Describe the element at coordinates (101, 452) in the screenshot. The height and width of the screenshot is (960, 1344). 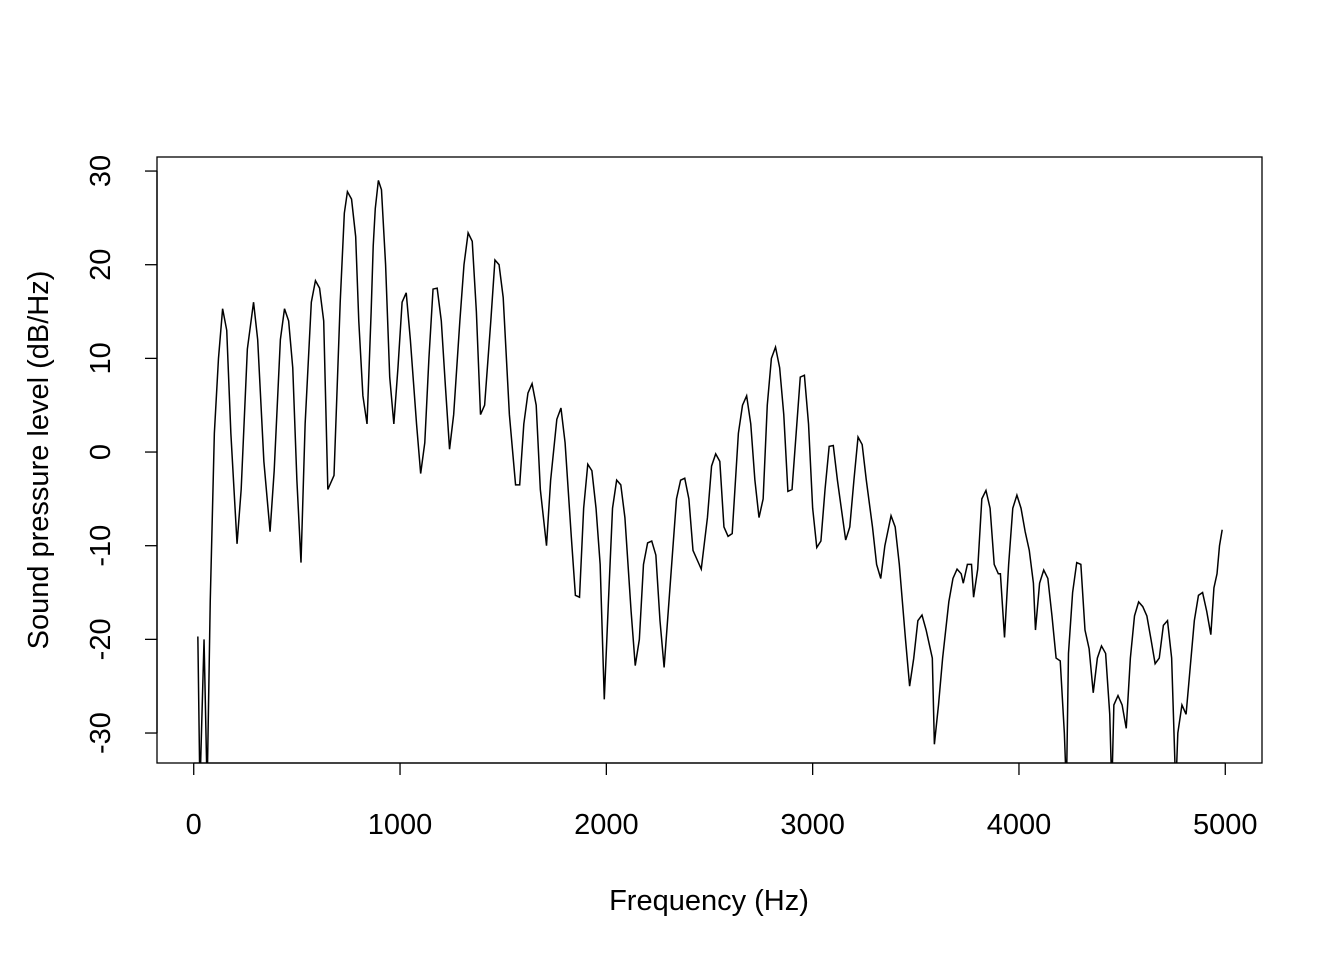
I see `y-tick-label: 0` at that location.